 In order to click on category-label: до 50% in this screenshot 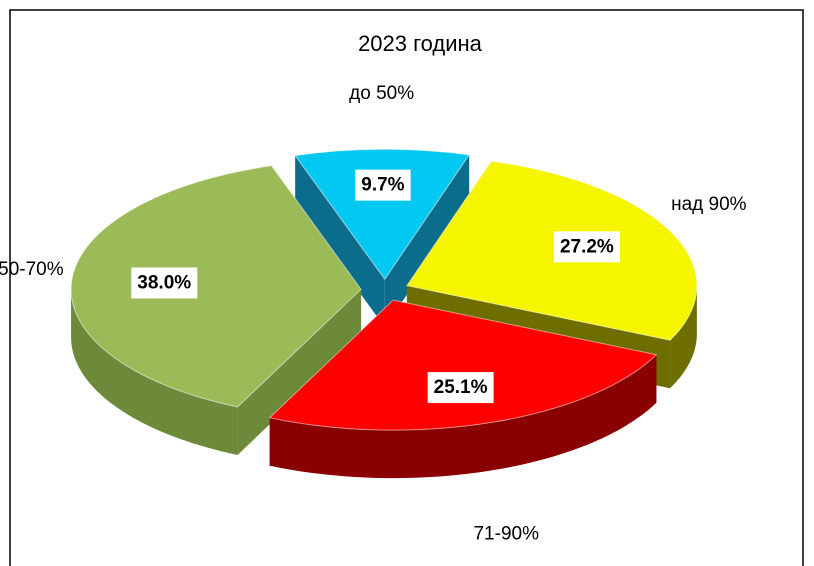, I will do `click(381, 93)`.